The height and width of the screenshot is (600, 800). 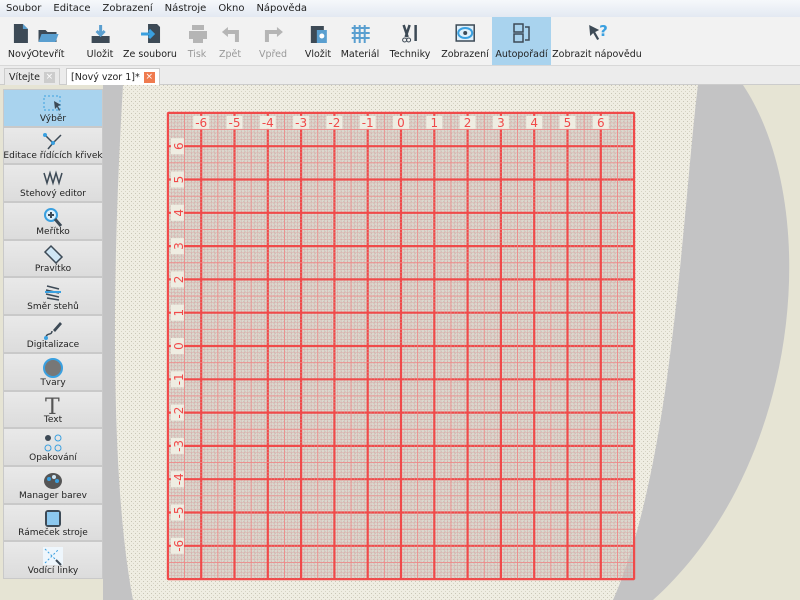 What do you see at coordinates (20, 41) in the screenshot?
I see `toolbar-button-new-file: Nový` at bounding box center [20, 41].